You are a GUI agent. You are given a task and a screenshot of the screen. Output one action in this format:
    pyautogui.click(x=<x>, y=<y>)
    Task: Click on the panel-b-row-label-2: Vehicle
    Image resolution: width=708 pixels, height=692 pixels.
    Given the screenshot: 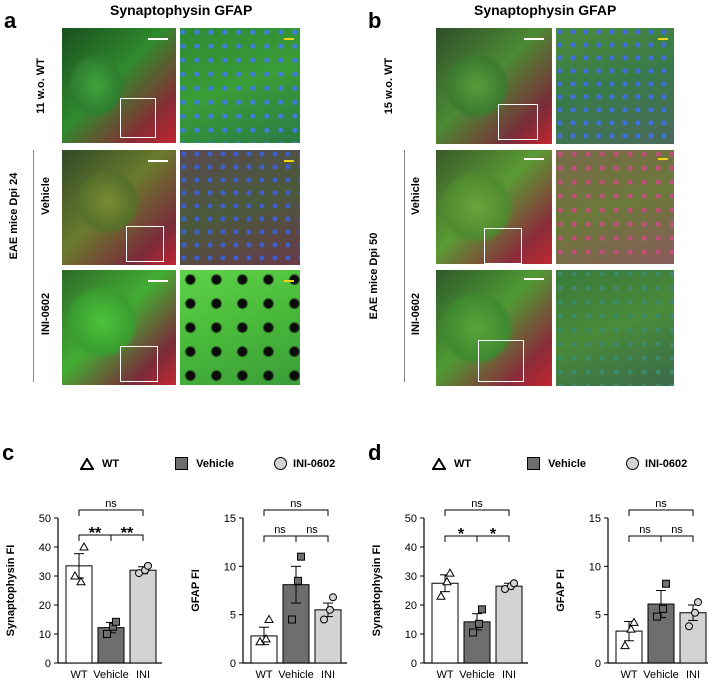 What is the action you would take?
    pyautogui.click(x=416, y=196)
    